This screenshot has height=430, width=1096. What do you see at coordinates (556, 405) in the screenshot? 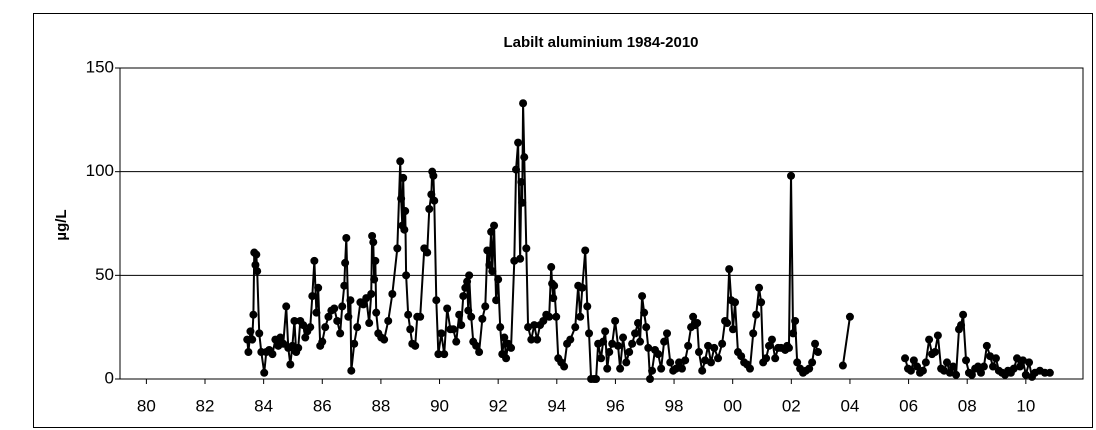
I see `x-tick-label: 94` at bounding box center [556, 405].